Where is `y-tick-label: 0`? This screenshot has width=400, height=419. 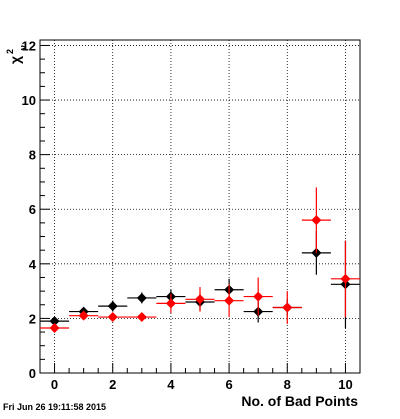 y-tick-label: 0 is located at coordinates (32, 373).